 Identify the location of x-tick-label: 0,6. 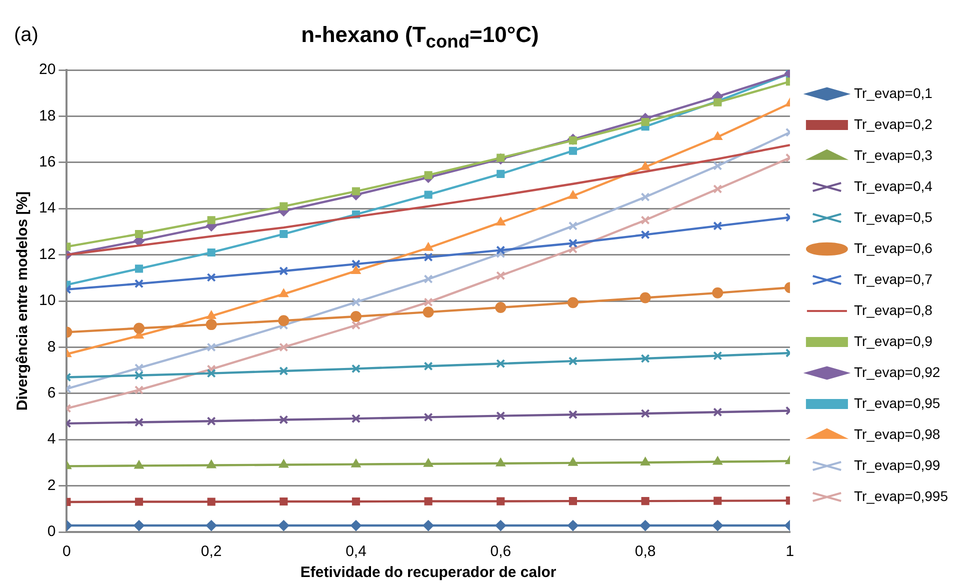
(501, 551).